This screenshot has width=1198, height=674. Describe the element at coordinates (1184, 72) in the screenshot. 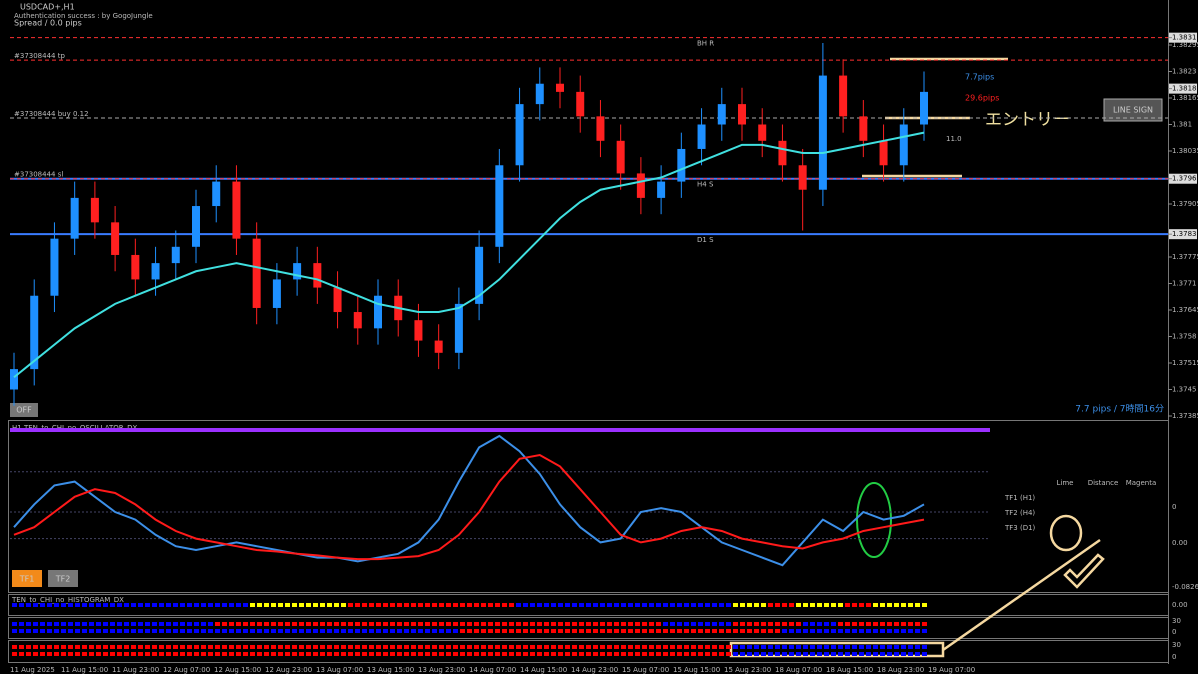

I see `price-label: 1.3823` at that location.